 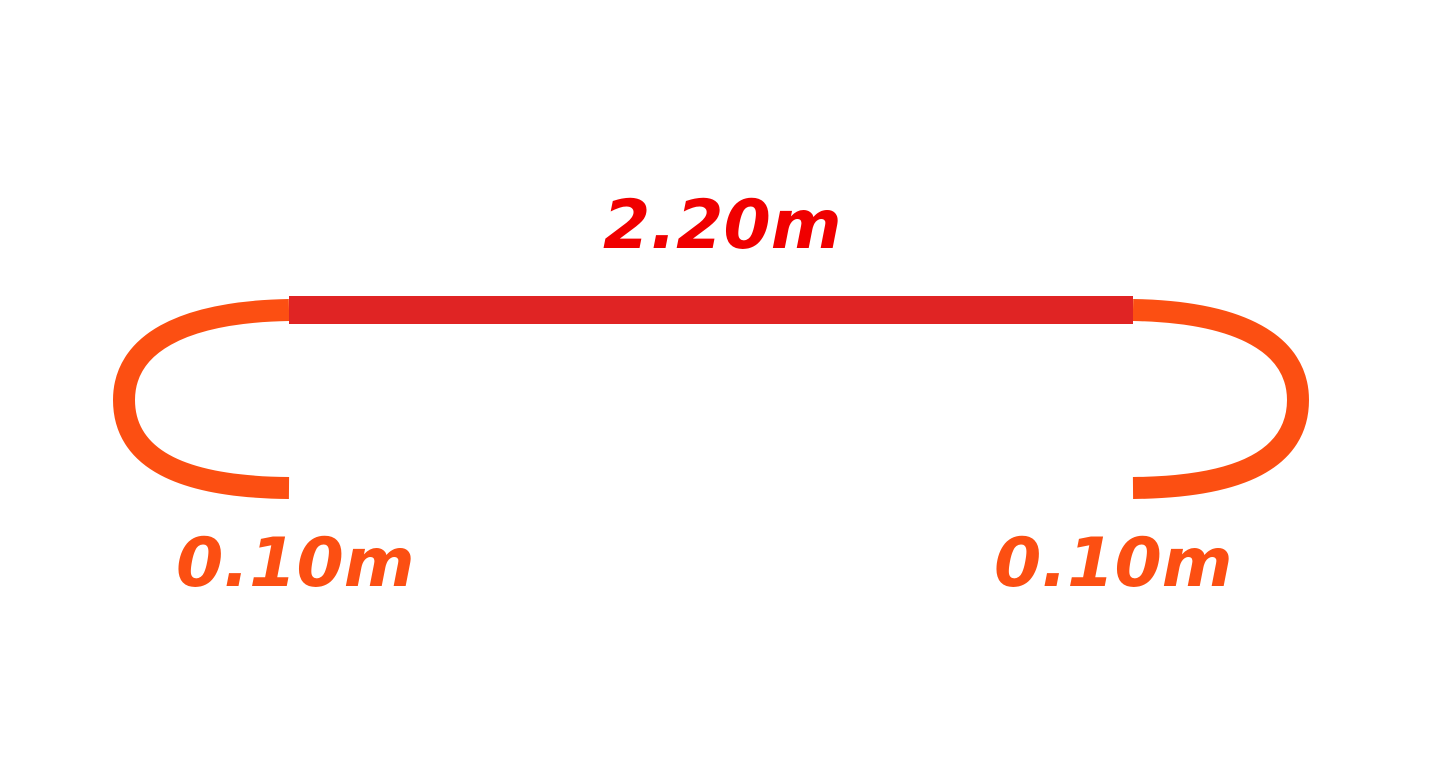 I want to click on left-end-length-label: 0.10m, so click(x=295, y=563).